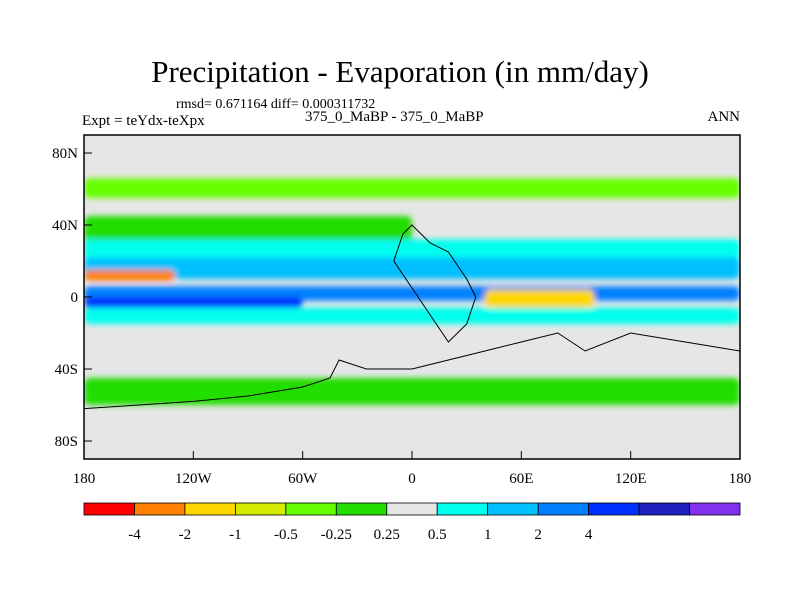 Image resolution: width=800 pixels, height=600 pixels. I want to click on colorbar-label: -4, so click(134, 535).